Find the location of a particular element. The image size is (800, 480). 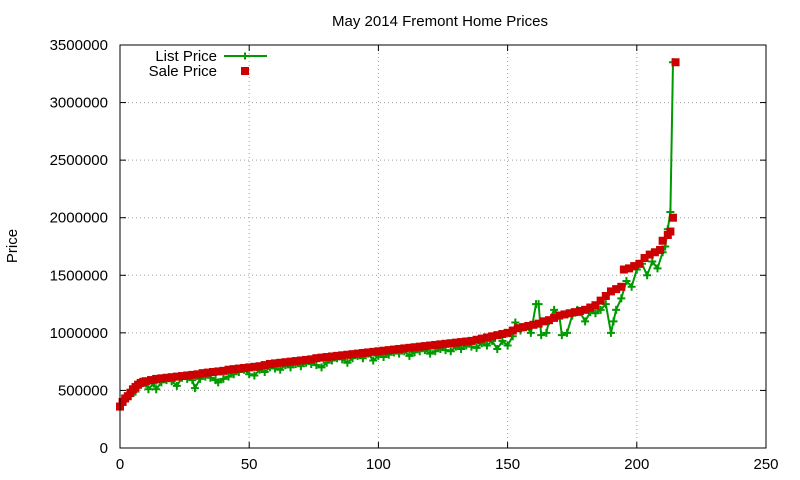

y-tick-label: 1000000 is located at coordinates (79, 333).